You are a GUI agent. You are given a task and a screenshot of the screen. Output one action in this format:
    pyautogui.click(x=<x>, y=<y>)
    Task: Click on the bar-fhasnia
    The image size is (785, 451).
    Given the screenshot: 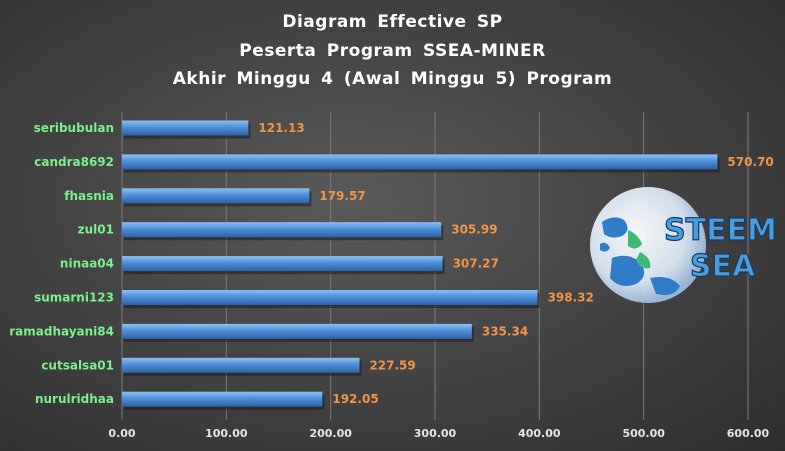 What is the action you would take?
    pyautogui.click(x=216, y=196)
    